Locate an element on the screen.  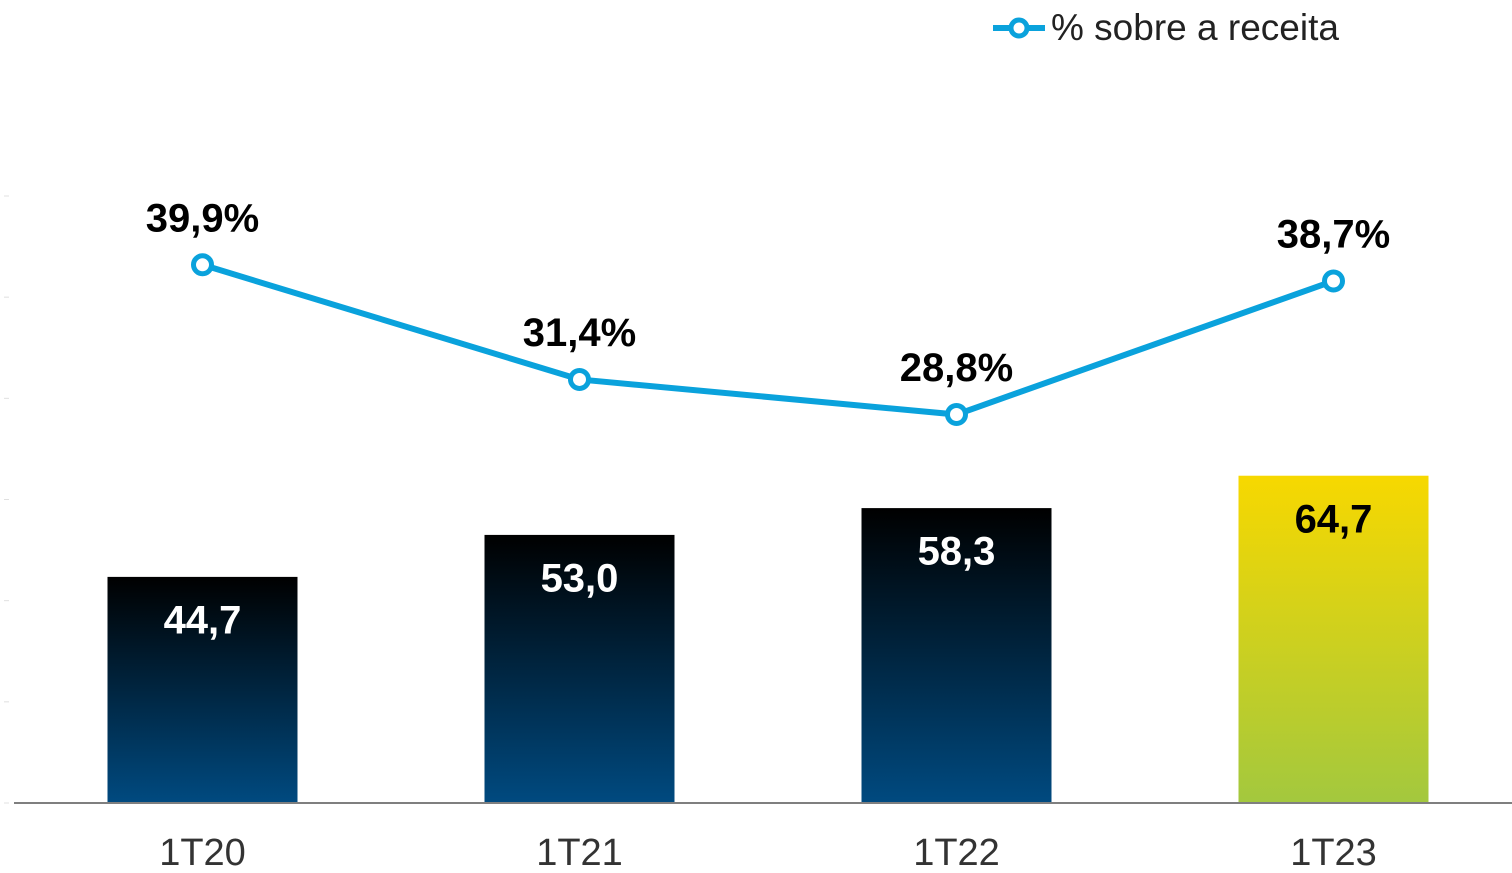
line-value-label: 31,4% is located at coordinates (579, 333).